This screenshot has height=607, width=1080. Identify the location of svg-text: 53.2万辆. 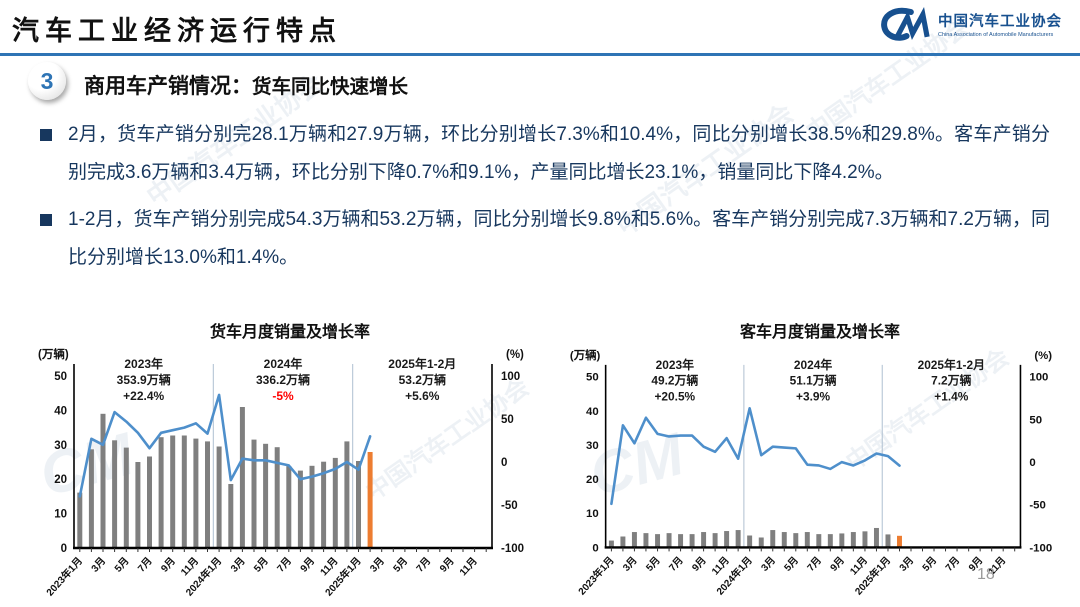
(422, 379).